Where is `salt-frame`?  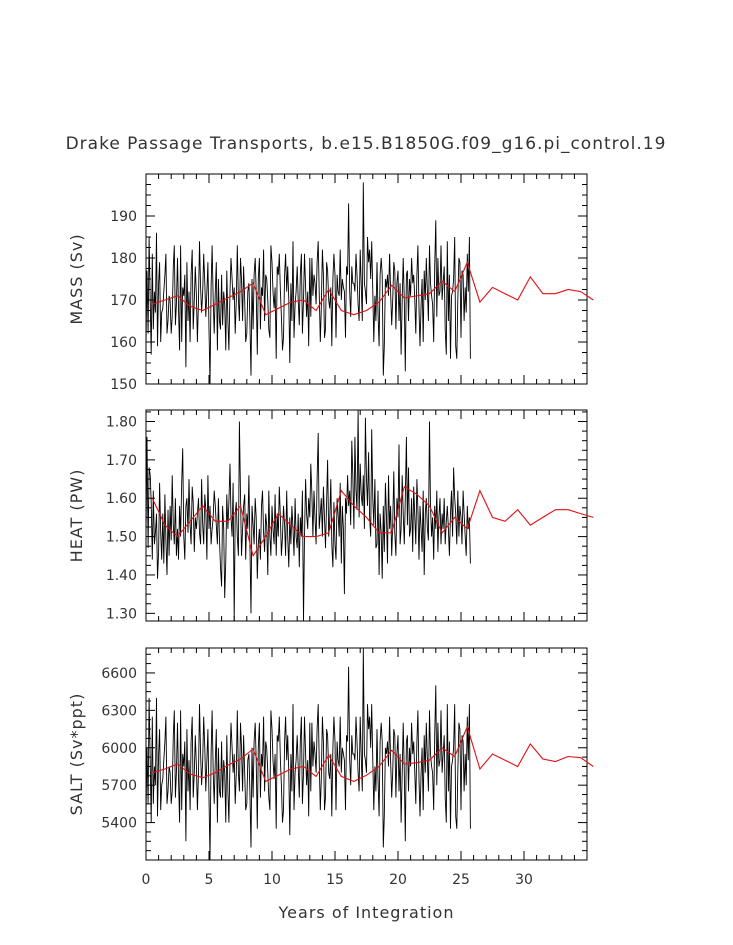
salt-frame is located at coordinates (366, 754).